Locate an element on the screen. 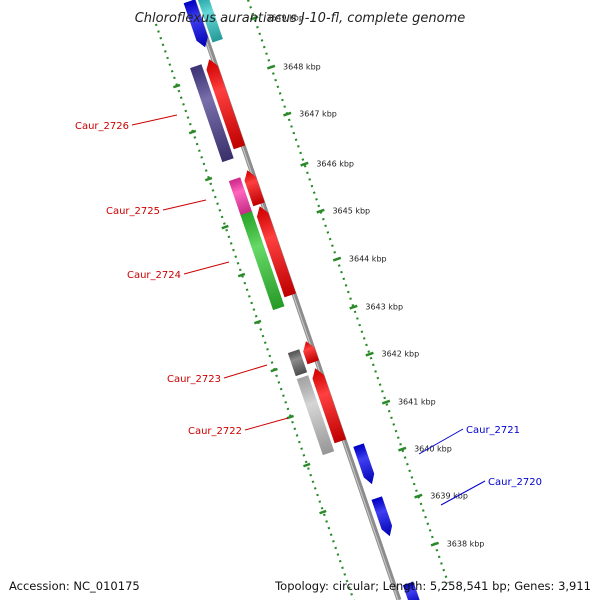 The width and height of the screenshot is (600, 600). gene-label-Caur_2720: Caur_2720 is located at coordinates (515, 482).